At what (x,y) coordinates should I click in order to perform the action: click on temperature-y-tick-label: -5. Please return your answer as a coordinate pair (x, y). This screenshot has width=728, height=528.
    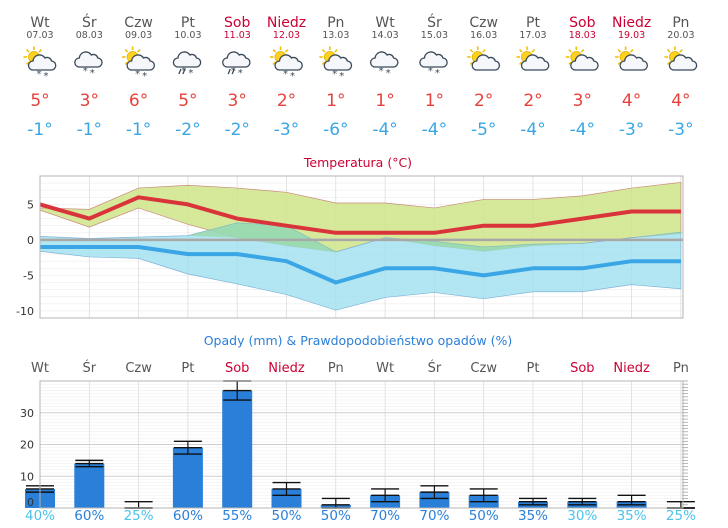
    Looking at the image, I should click on (28, 275).